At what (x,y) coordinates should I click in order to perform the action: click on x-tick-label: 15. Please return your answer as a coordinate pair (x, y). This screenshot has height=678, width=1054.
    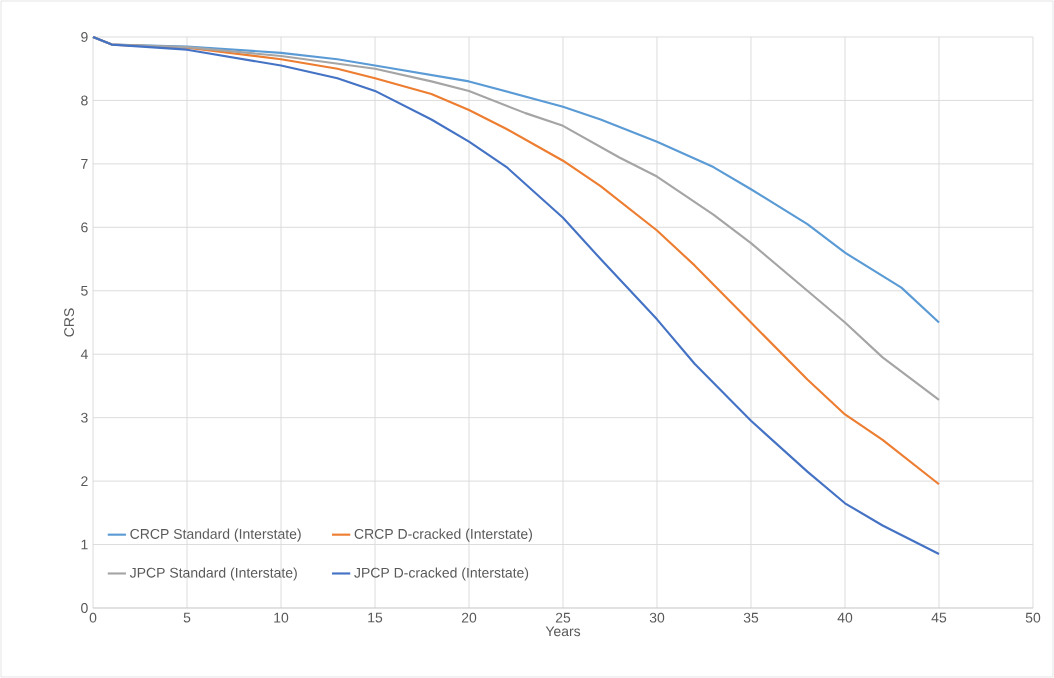
    Looking at the image, I should click on (375, 617).